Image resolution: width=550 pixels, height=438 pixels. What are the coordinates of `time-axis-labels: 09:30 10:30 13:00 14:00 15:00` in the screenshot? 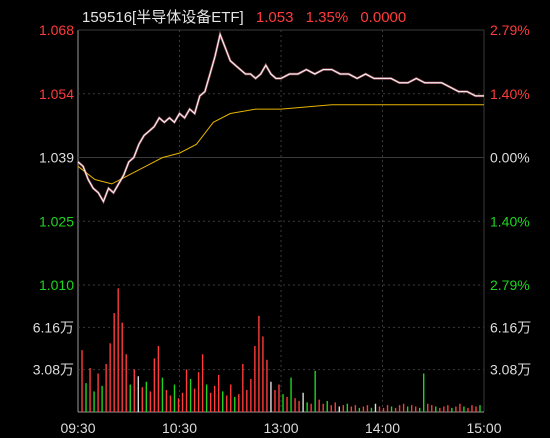 It's located at (280, 428).